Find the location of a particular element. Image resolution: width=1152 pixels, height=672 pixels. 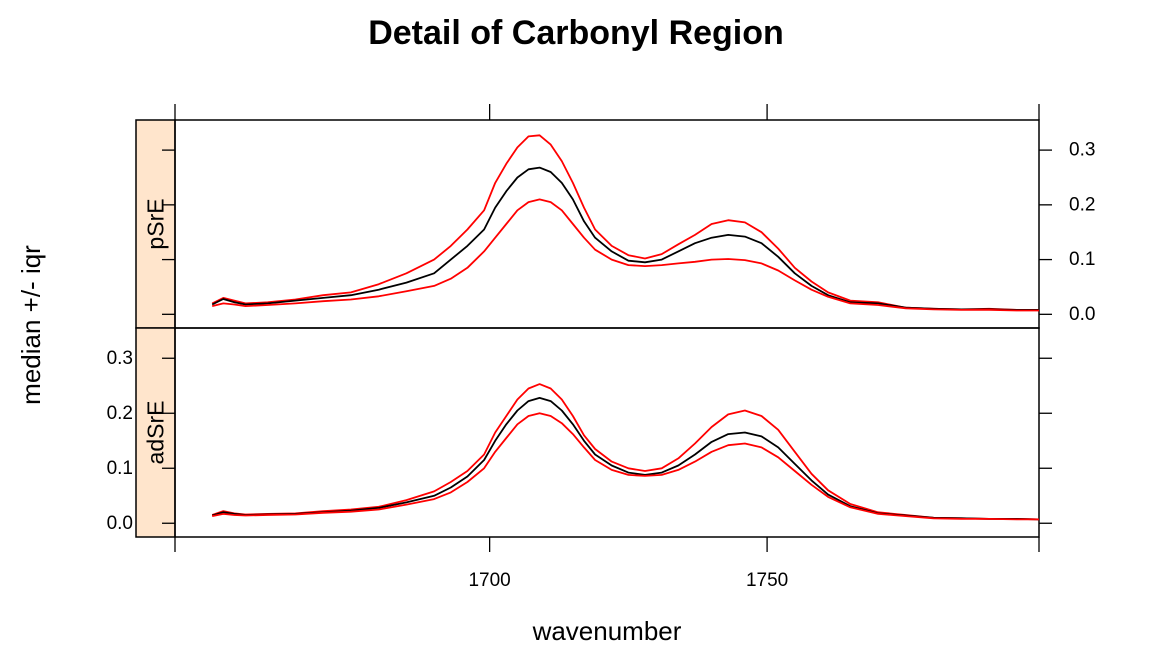

chart-title: Detail of Carbonyl Region is located at coordinates (576, 33).